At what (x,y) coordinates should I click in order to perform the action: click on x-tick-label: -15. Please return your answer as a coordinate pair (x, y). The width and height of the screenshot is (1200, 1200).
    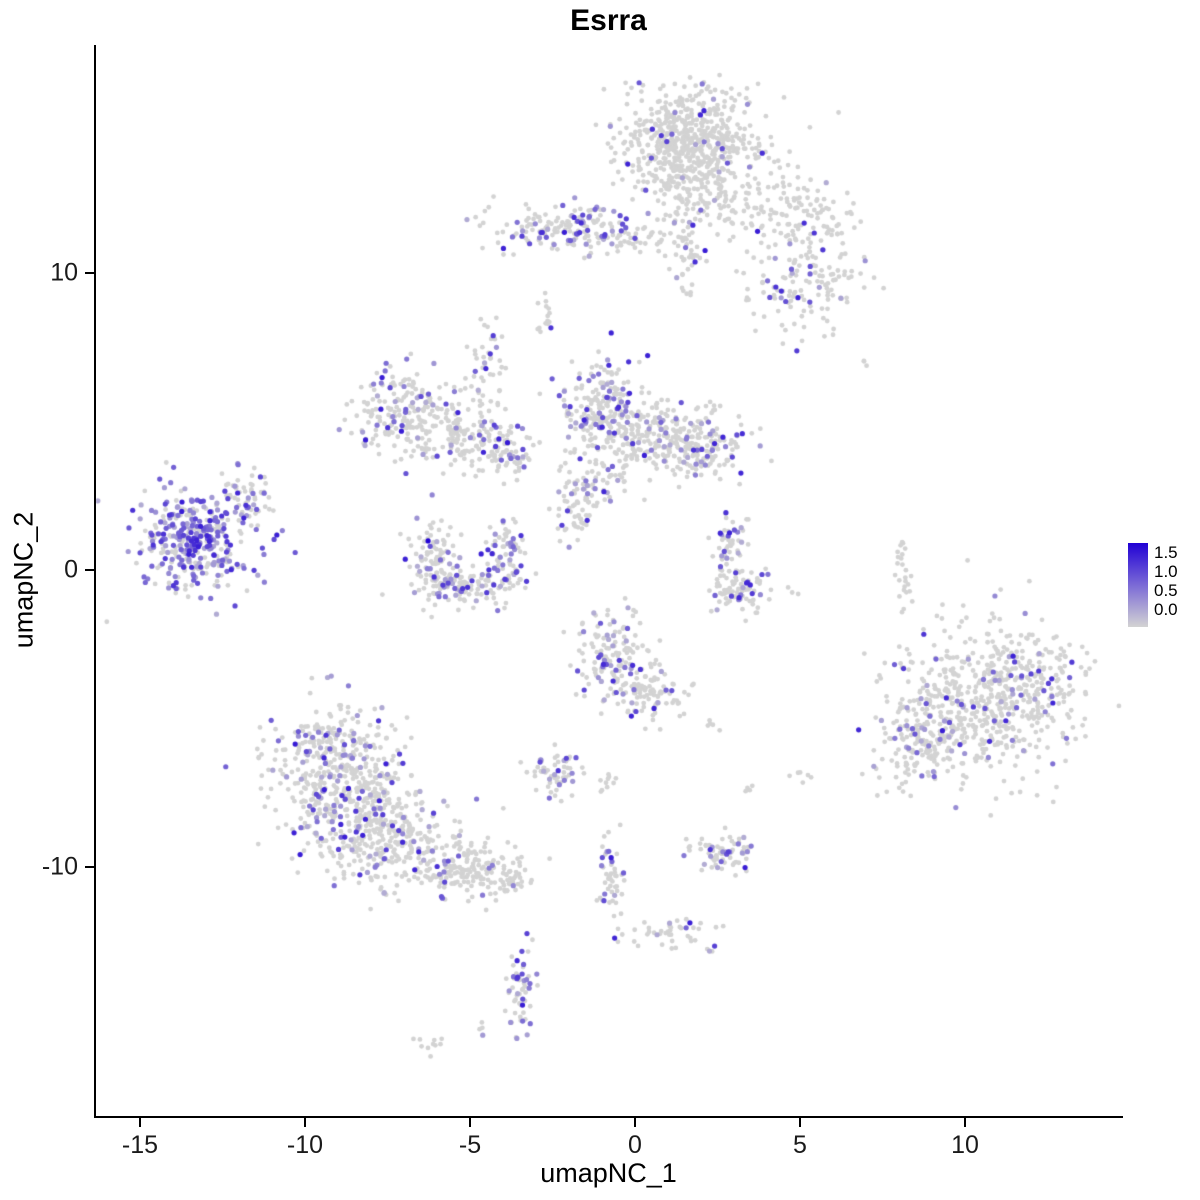
    Looking at the image, I should click on (140, 1145).